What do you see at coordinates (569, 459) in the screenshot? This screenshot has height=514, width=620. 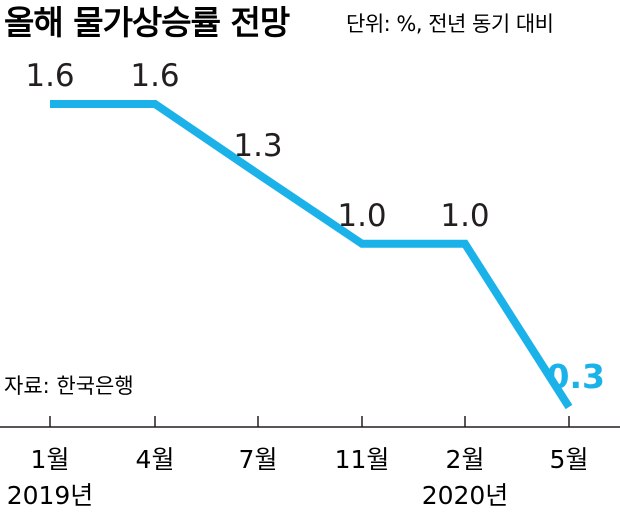 I see `x-tick-label: 5월` at bounding box center [569, 459].